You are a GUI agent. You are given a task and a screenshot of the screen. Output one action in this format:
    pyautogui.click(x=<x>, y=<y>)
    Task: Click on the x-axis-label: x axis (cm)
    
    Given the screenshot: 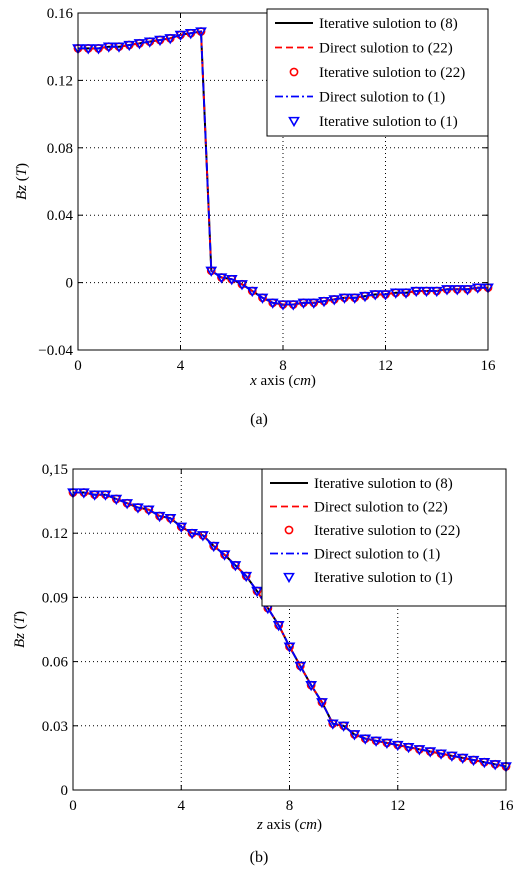 What is the action you would take?
    pyautogui.click(x=282, y=381)
    